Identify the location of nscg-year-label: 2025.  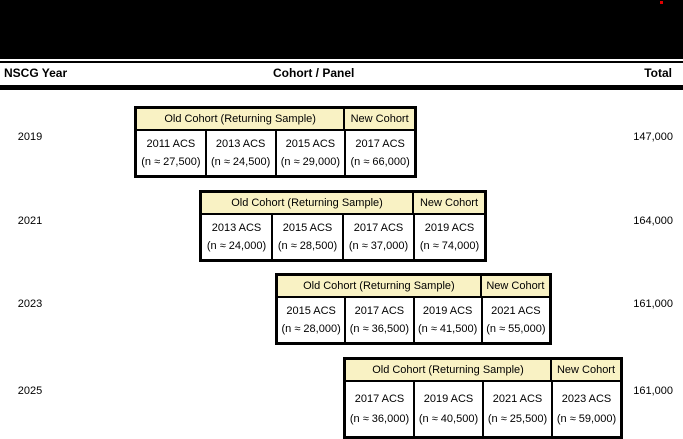
(30, 391).